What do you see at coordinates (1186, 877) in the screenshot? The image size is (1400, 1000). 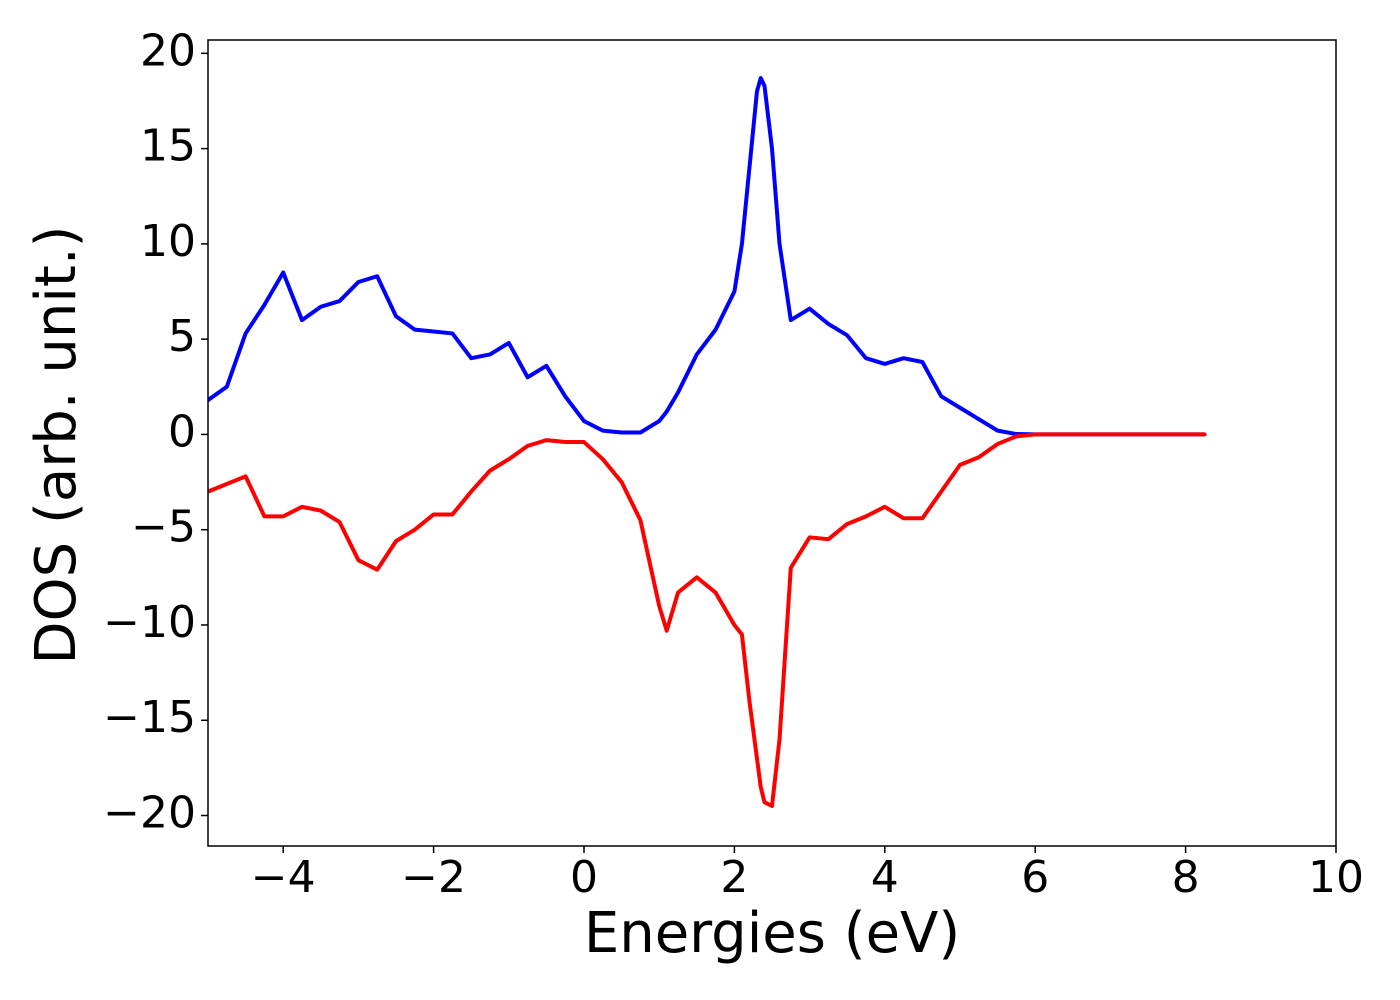 I see `x-tick-label: 8` at bounding box center [1186, 877].